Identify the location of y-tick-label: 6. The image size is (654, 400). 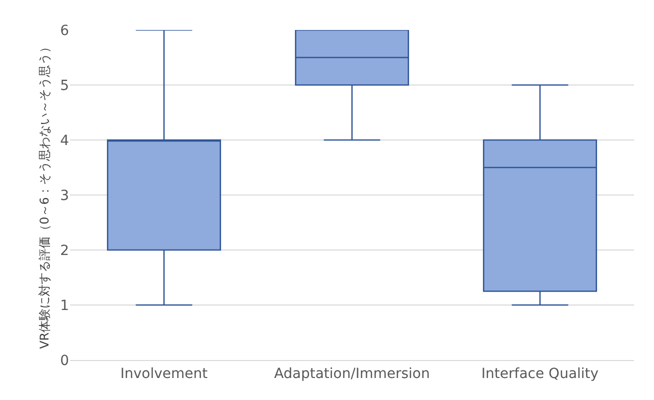
(65, 30).